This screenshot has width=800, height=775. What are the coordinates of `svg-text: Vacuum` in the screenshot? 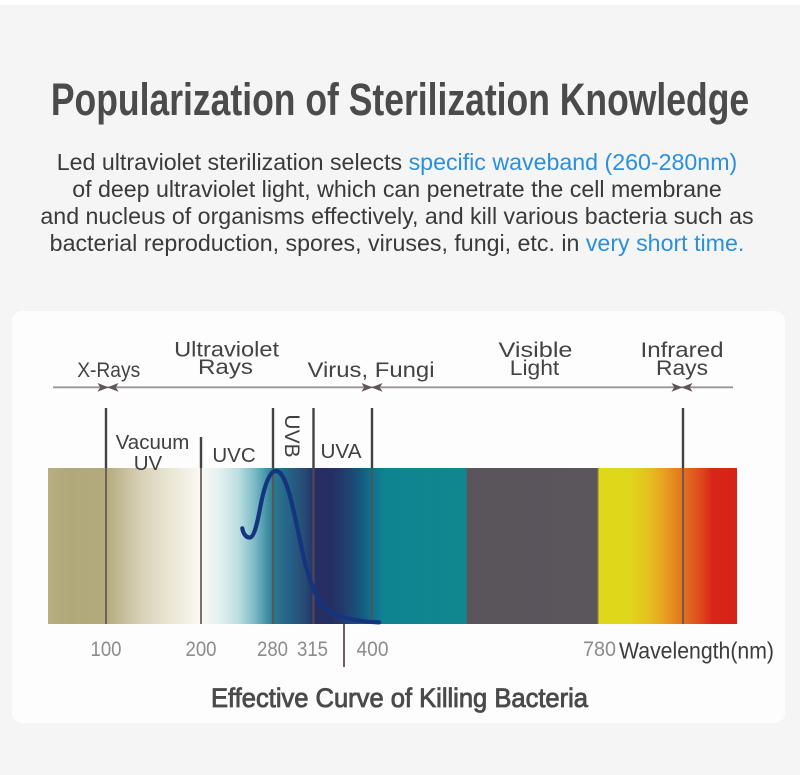 It's located at (153, 442).